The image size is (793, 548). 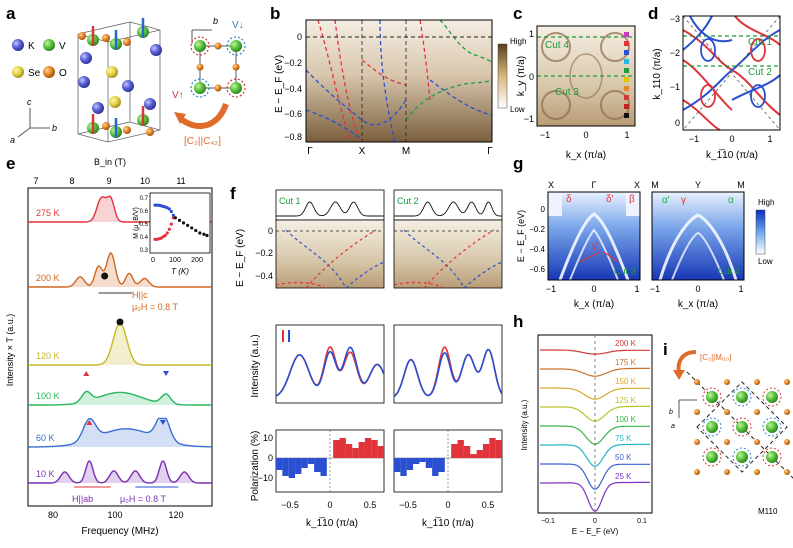 What do you see at coordinates (108, 181) in the screenshot?
I see `e-top-tick: 9` at bounding box center [108, 181].